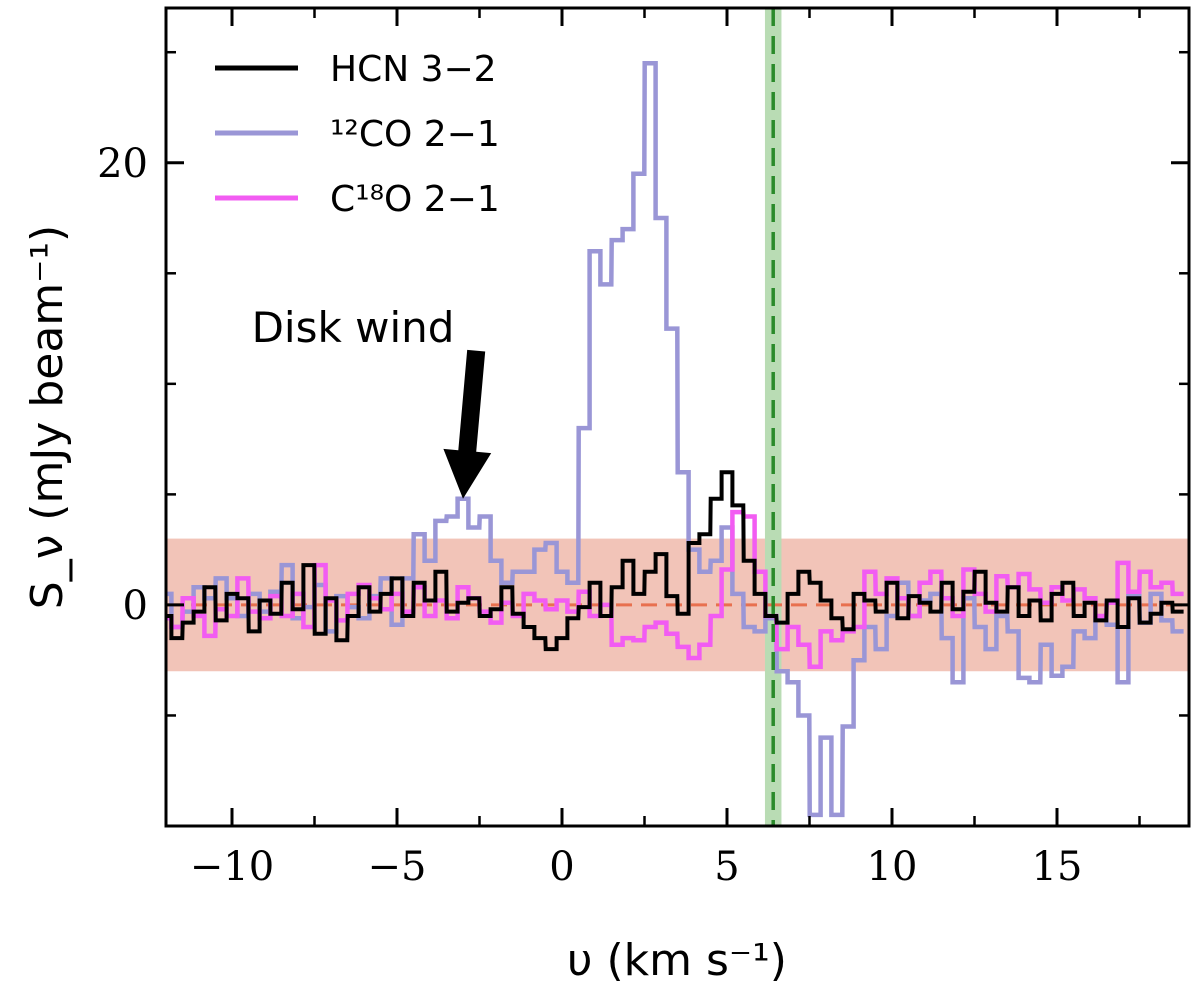 The width and height of the screenshot is (1200, 995). I want to click on legend: HCN 3−2 ¹²CO 2−1 C¹⁸O 2−1, so click(357, 134).